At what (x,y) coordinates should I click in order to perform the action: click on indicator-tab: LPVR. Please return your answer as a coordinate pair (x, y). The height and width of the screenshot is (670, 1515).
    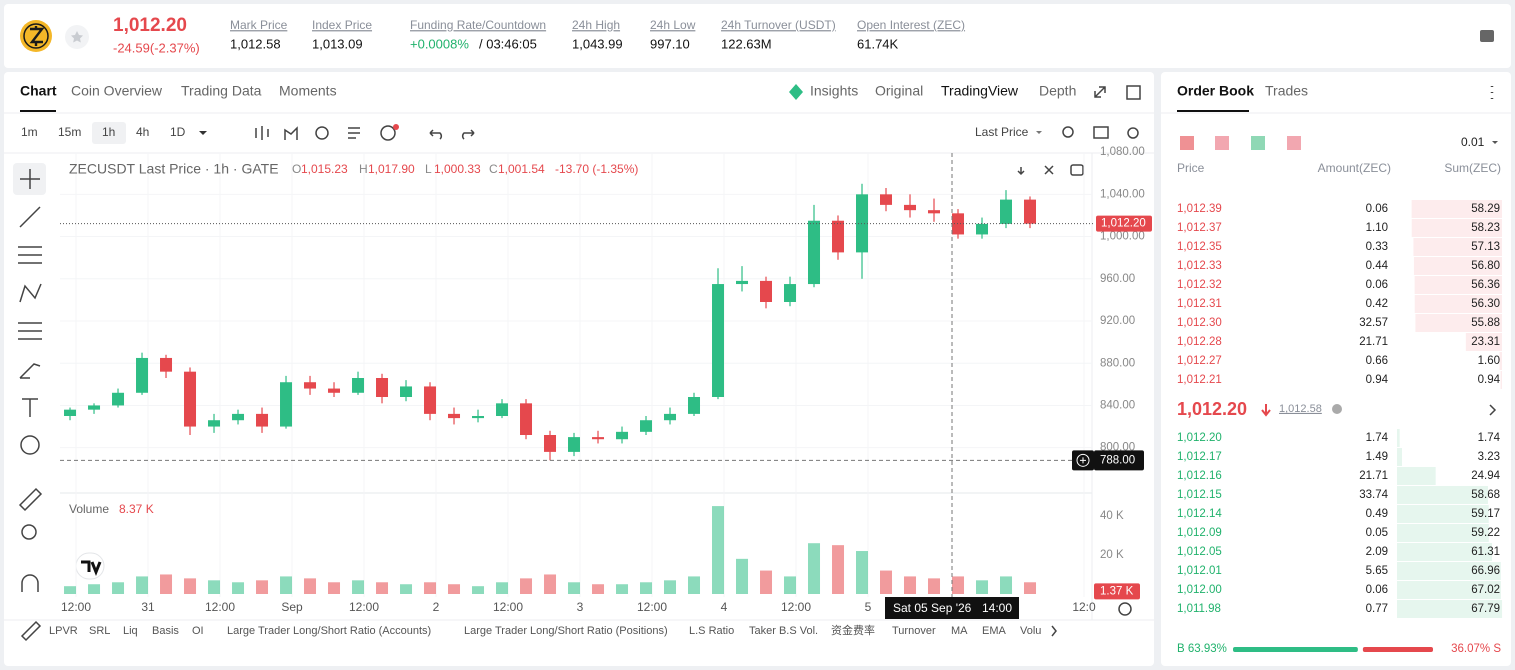
    Looking at the image, I should click on (63, 631).